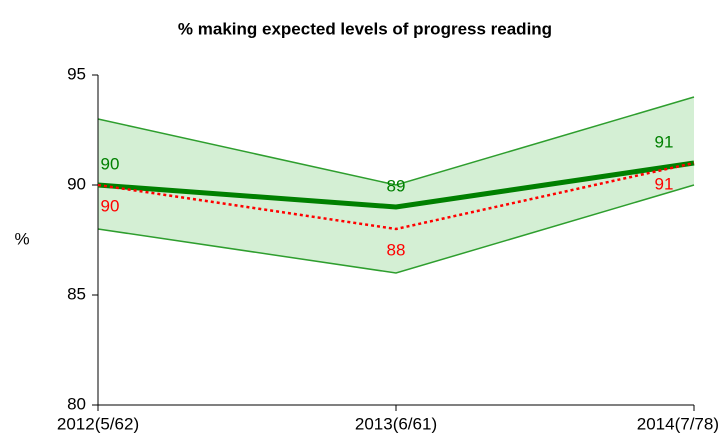 Image resolution: width=721 pixels, height=441 pixels. Describe the element at coordinates (21, 238) in the screenshot. I see `y-axis-label: %` at that location.